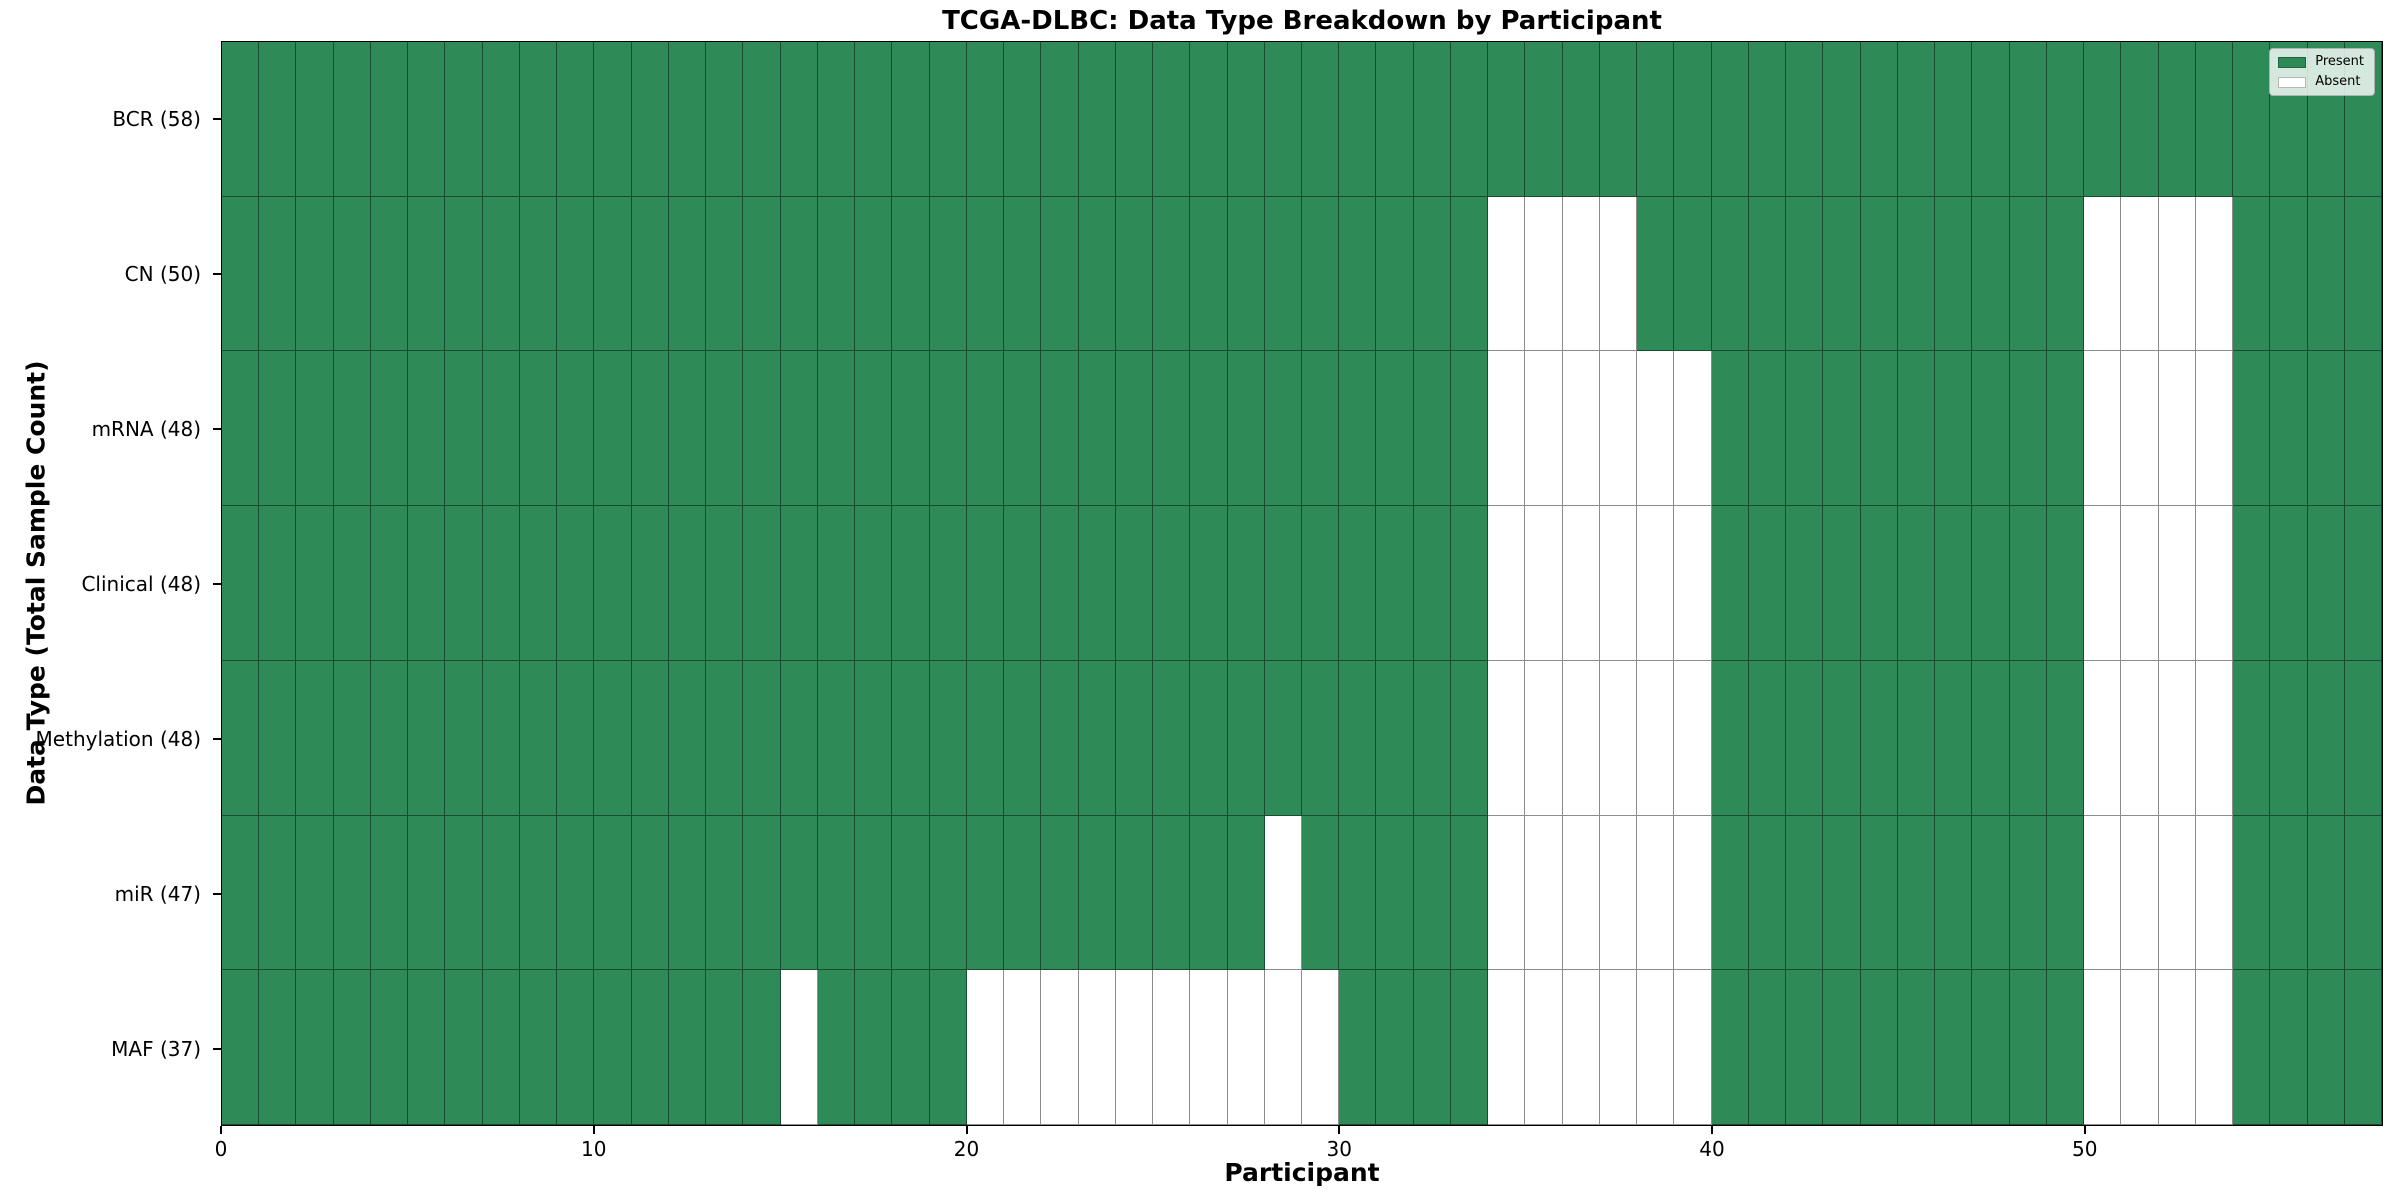  Describe the element at coordinates (156, 1048) in the screenshot. I see `y-tick-label: MAF (37)` at that location.